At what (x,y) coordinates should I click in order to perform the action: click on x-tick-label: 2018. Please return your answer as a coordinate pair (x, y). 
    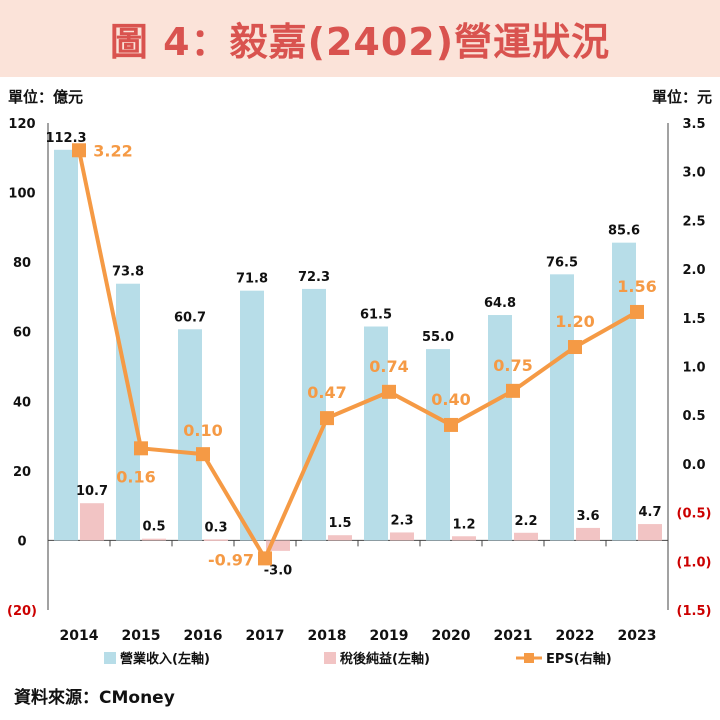
    Looking at the image, I should click on (327, 636).